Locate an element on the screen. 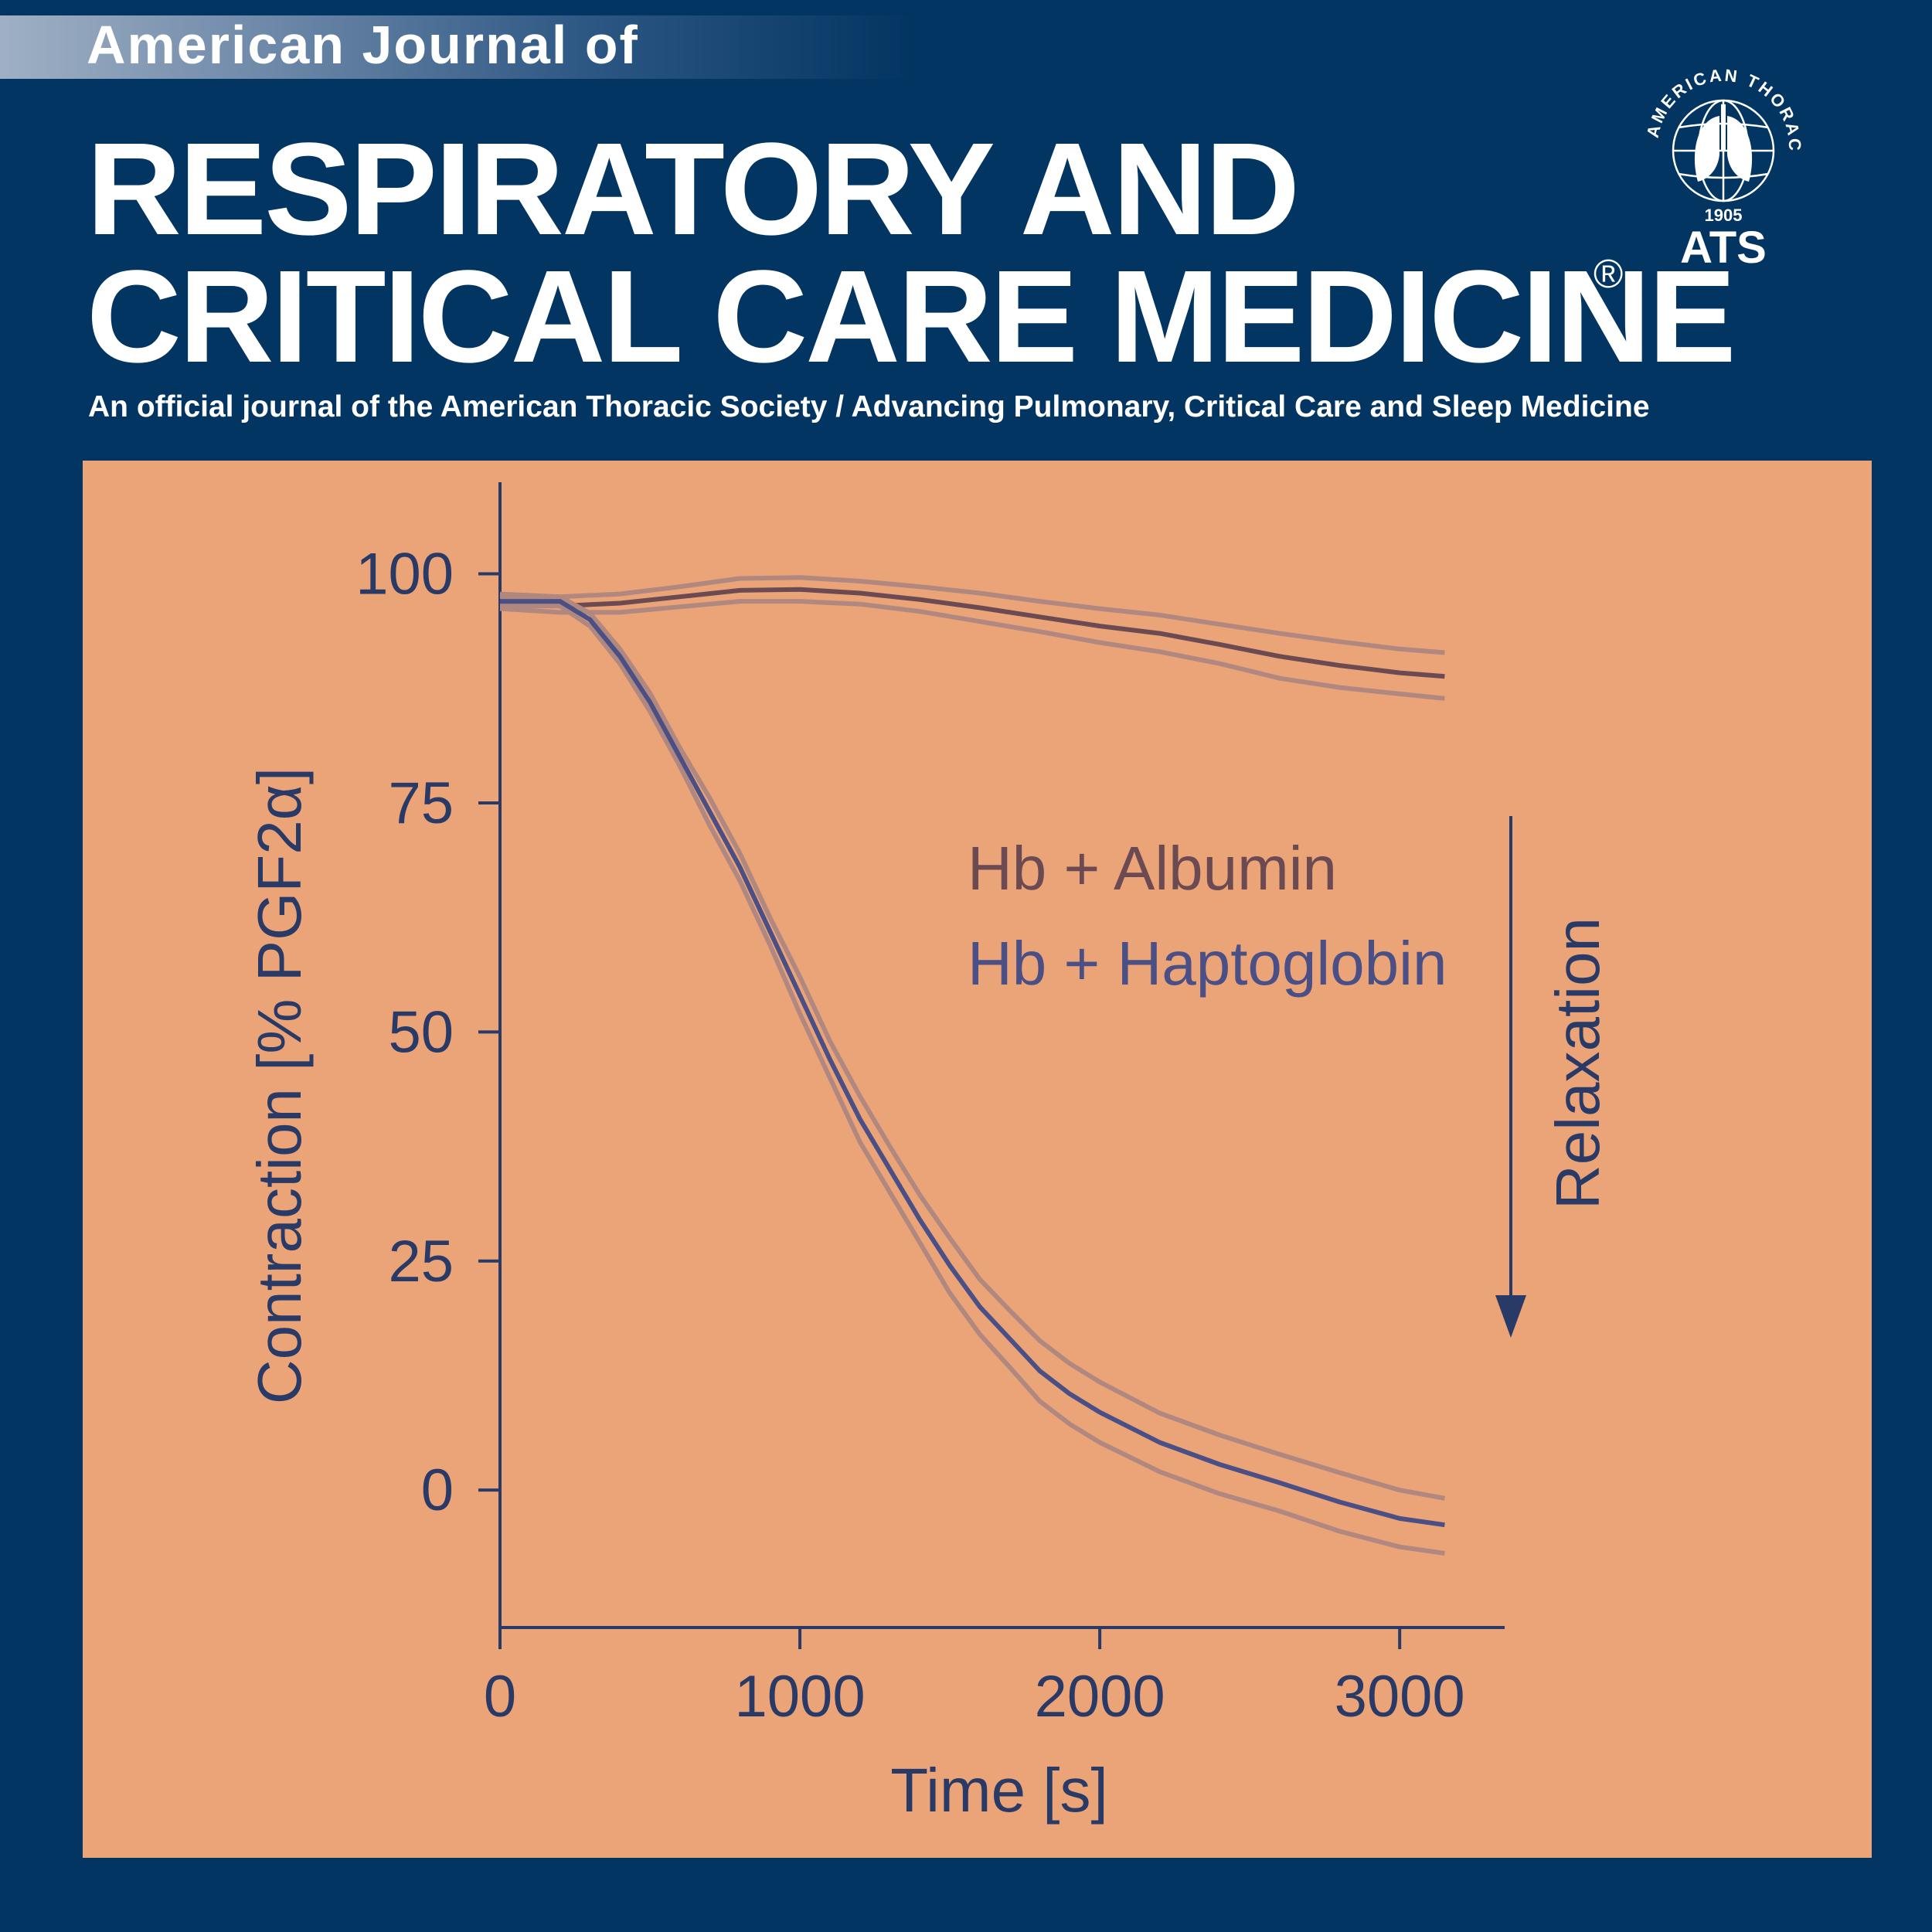 Image resolution: width=1932 pixels, height=1932 pixels. y-tick-label: 100 is located at coordinates (404, 574).